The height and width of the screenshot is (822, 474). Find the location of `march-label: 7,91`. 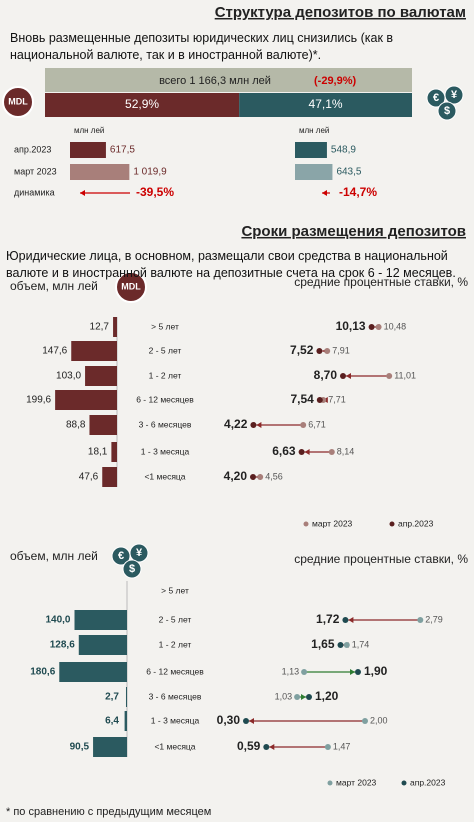

march-label: 7,91 is located at coordinates (341, 350).